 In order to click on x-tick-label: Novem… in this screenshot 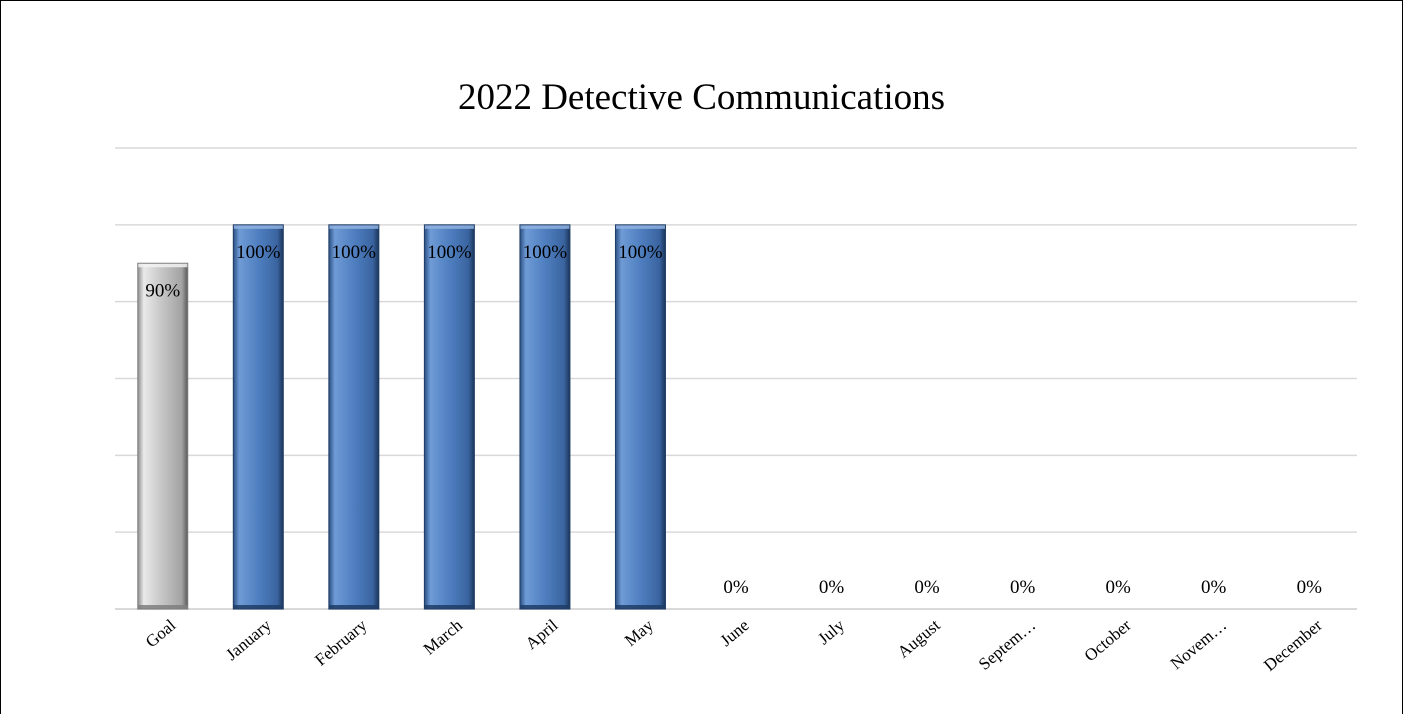, I will do `click(1199, 645)`.